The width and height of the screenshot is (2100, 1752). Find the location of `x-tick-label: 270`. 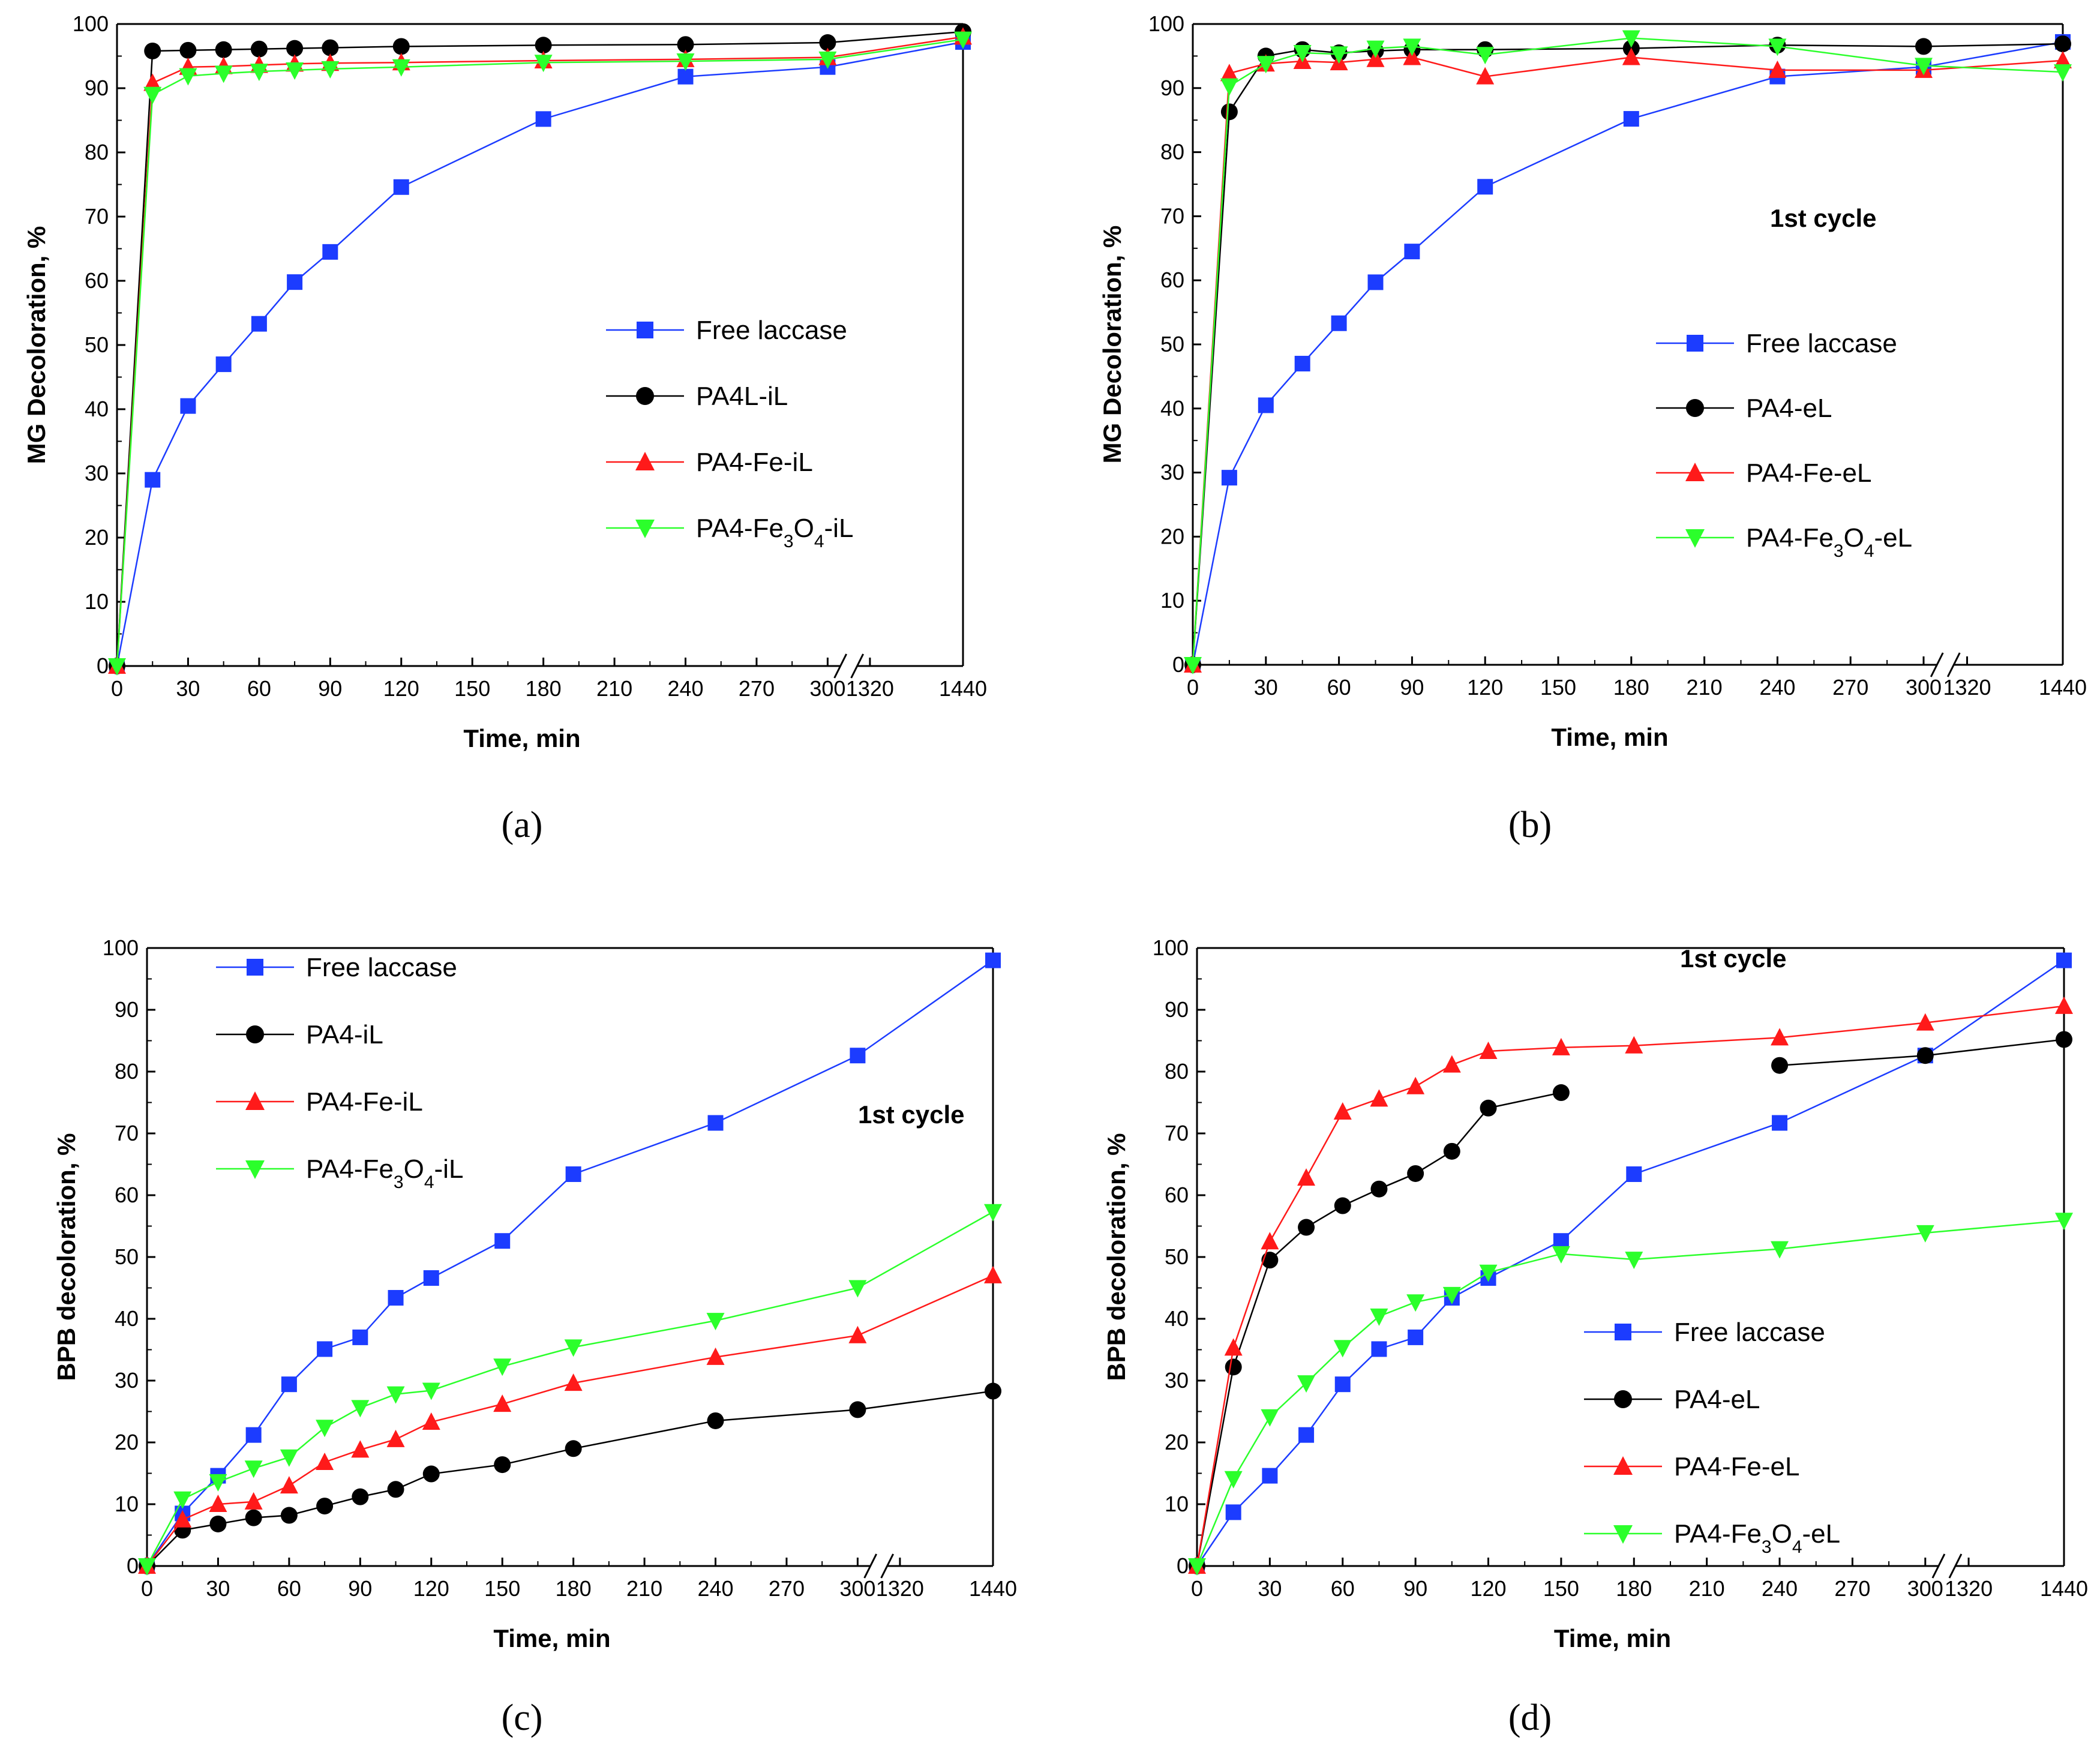

x-tick-label: 270 is located at coordinates (1850, 688).